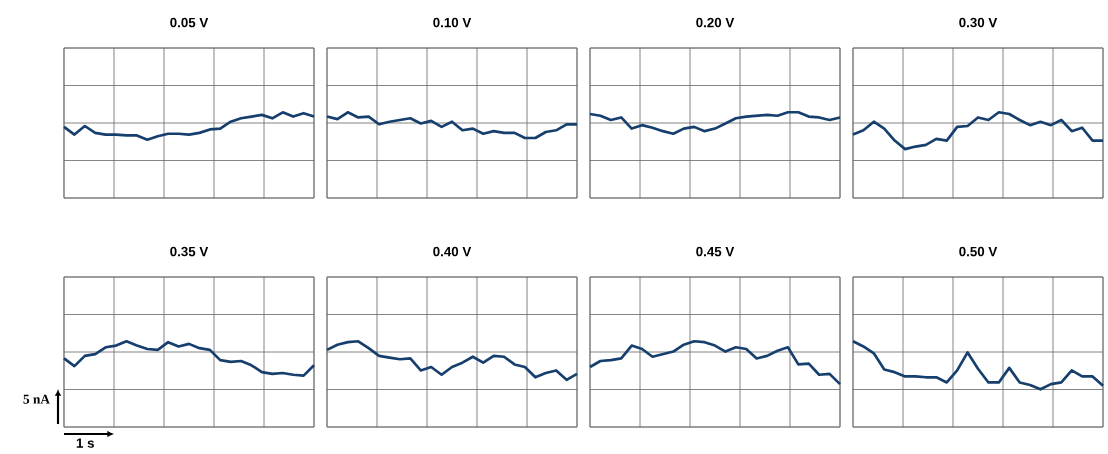  Describe the element at coordinates (36, 399) in the screenshot. I see `text: 5 nA` at that location.